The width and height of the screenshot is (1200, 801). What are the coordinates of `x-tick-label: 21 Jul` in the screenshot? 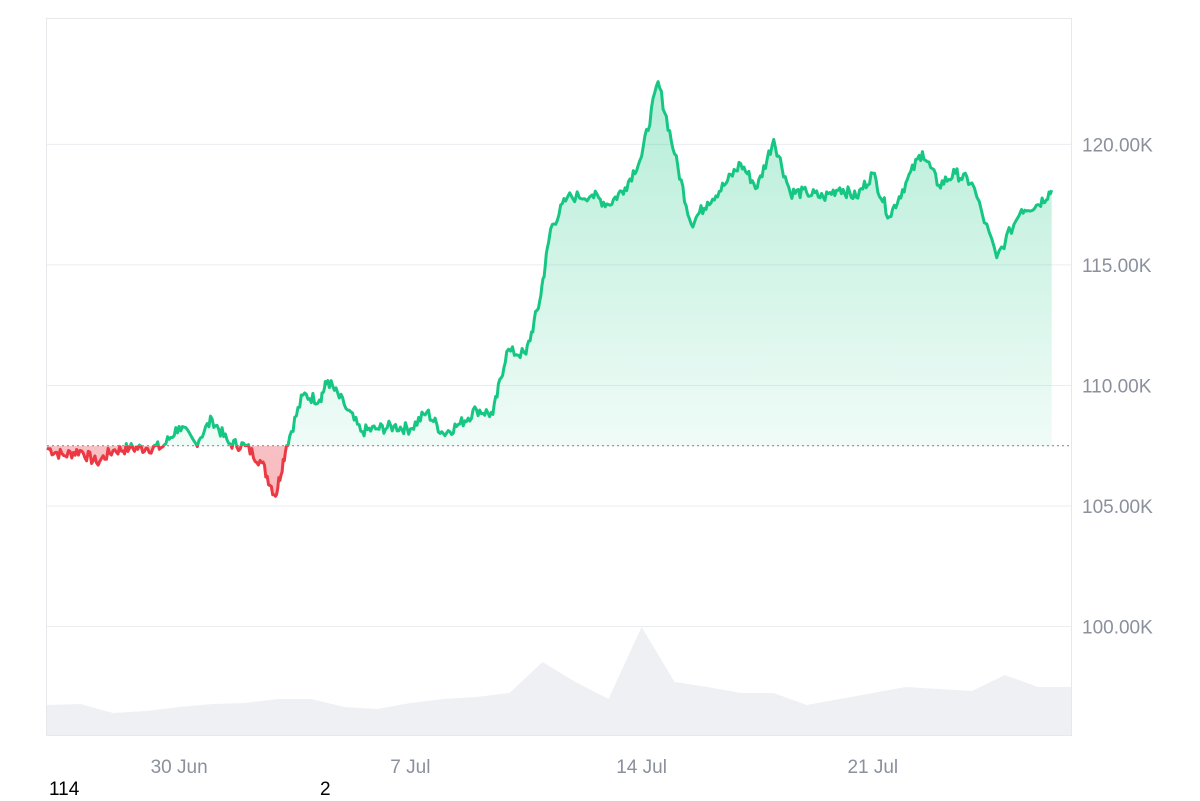 It's located at (872, 767).